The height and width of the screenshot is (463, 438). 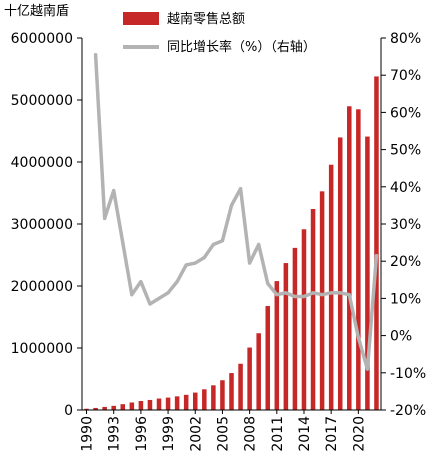 I want to click on bar-2001, so click(x=186, y=402).